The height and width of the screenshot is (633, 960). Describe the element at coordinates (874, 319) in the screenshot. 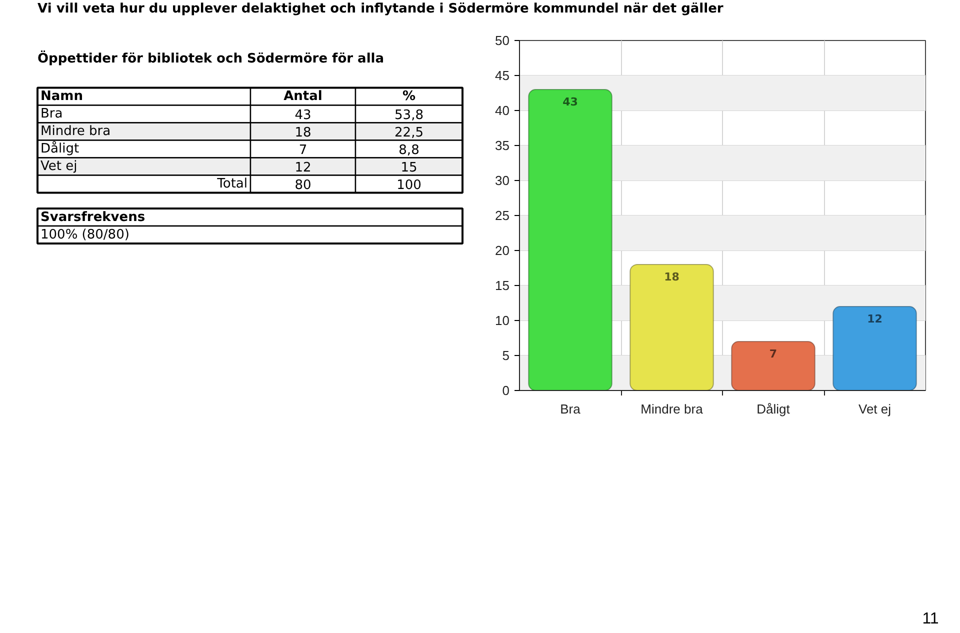

I see `data-label: 12` at that location.